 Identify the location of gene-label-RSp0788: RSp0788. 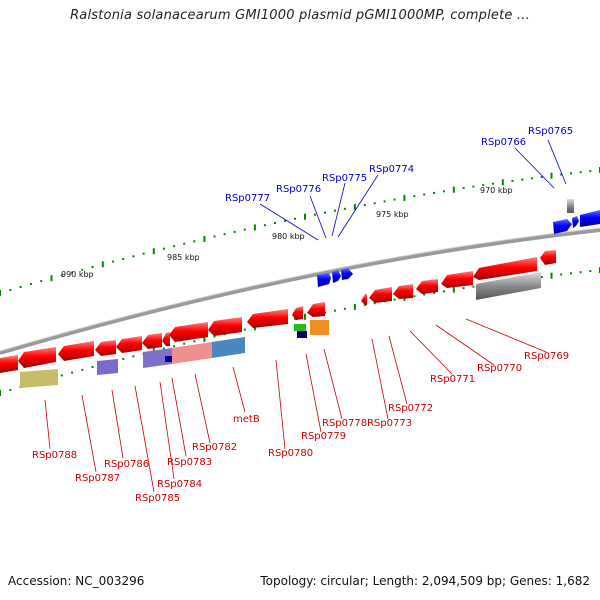
(54, 455).